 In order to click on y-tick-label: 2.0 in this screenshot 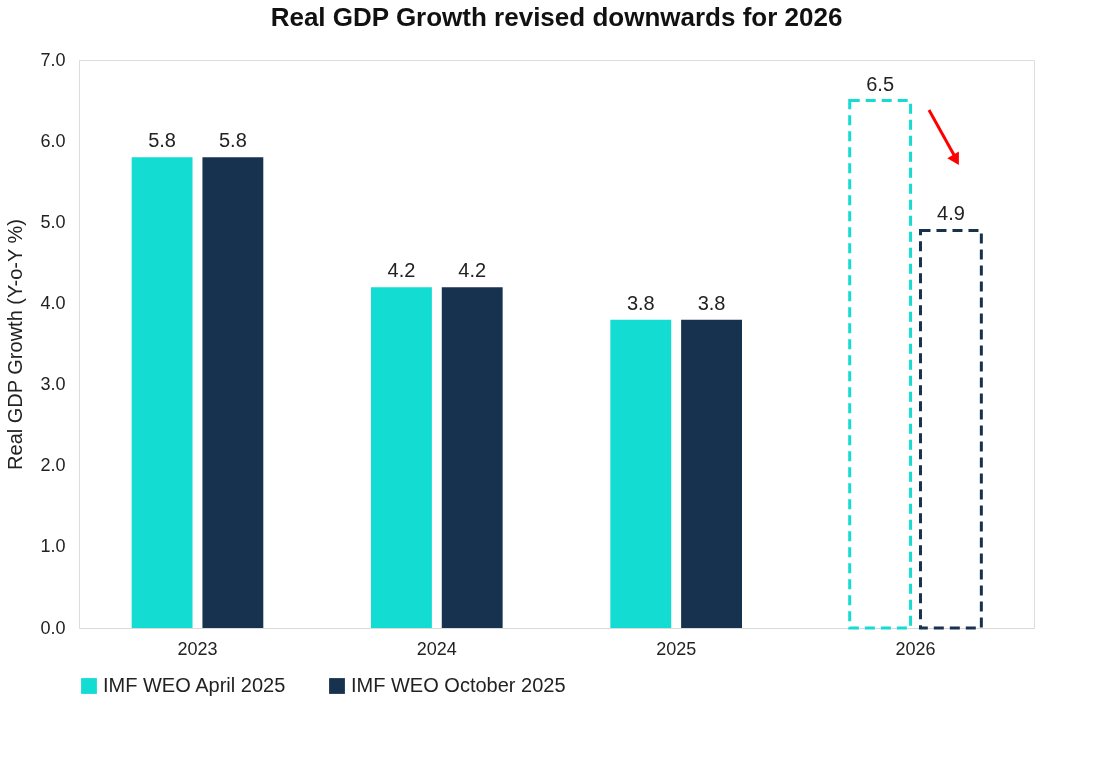, I will do `click(53, 465)`.